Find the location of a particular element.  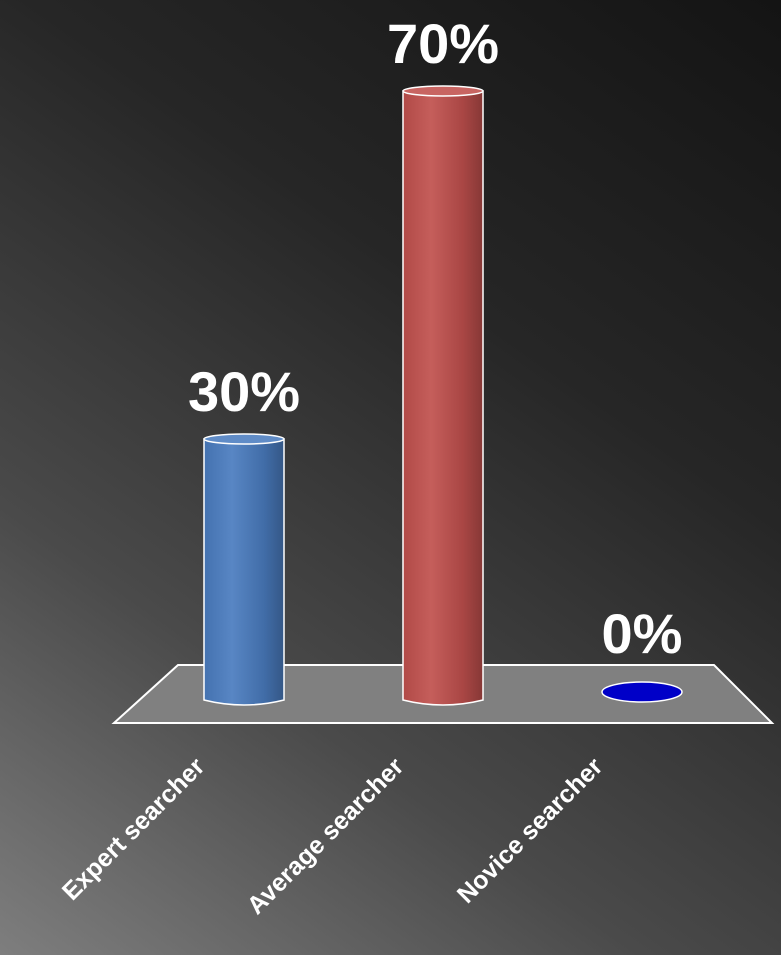

bar-expert-searcher is located at coordinates (244, 572).